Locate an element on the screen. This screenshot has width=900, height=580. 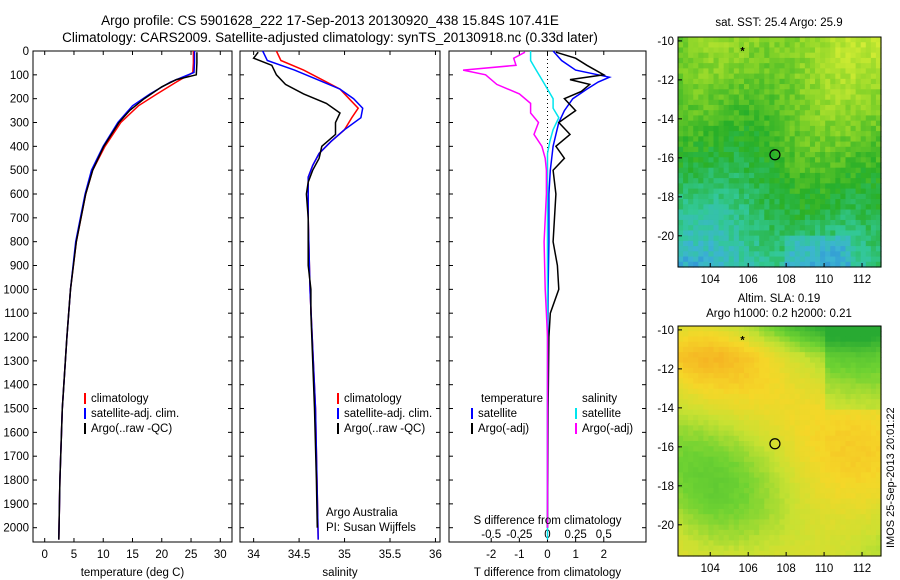
temperature-xtick-label: 10 is located at coordinates (103, 555).